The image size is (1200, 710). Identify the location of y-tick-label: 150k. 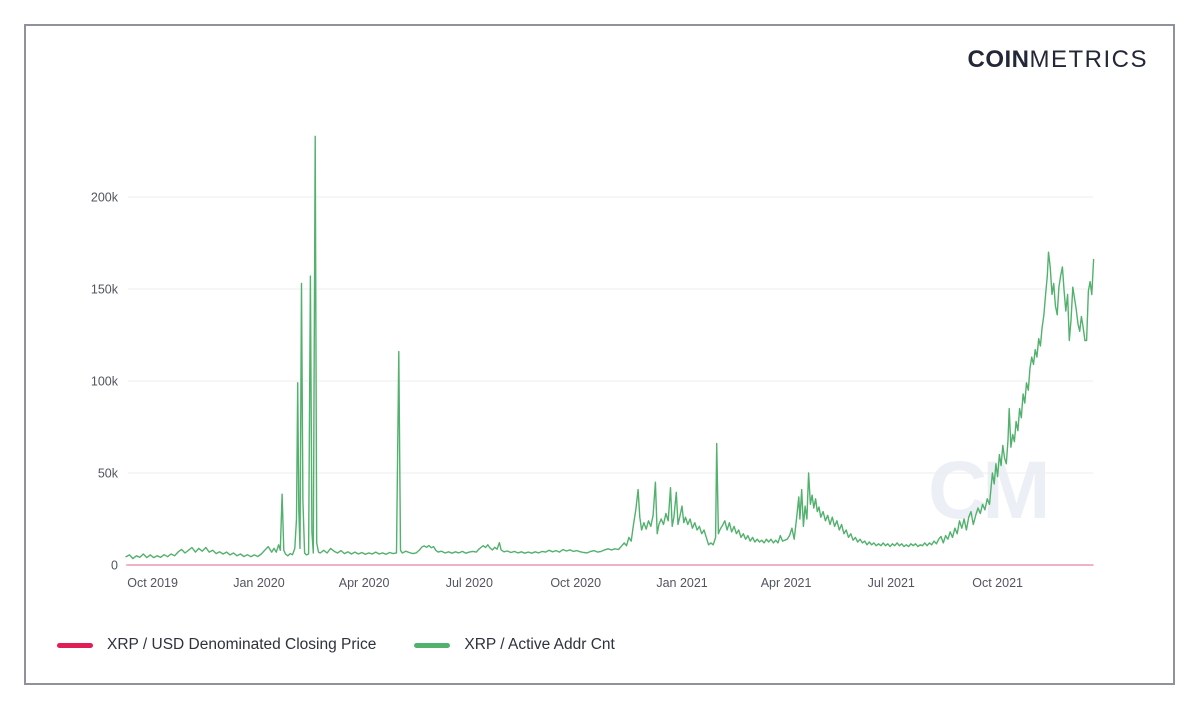
(105, 290).